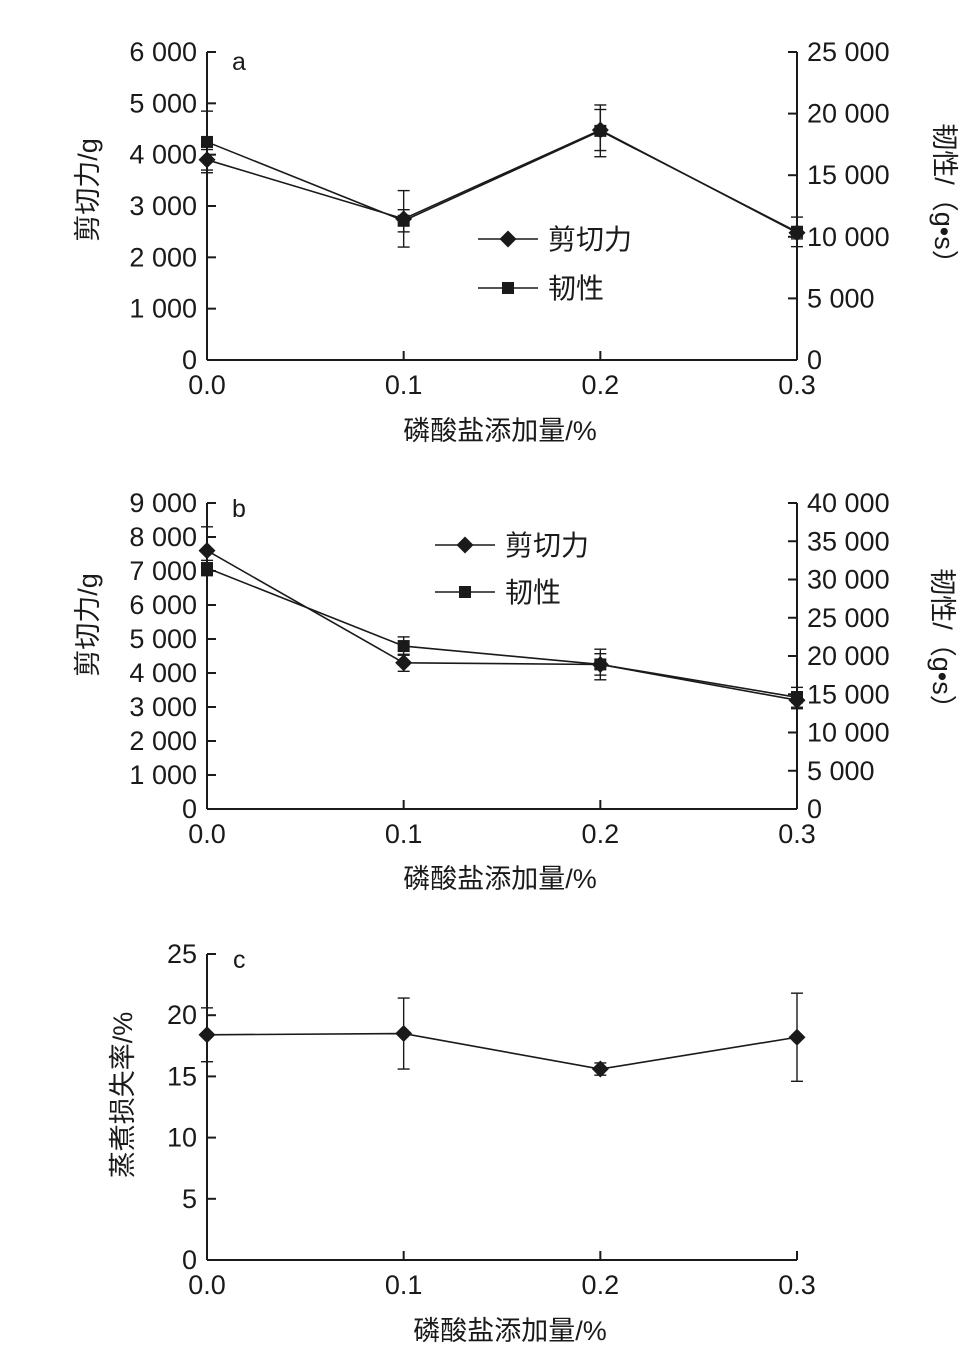 The height and width of the screenshot is (1351, 962). I want to click on y-tick-label-left: 9 000, so click(163, 503).